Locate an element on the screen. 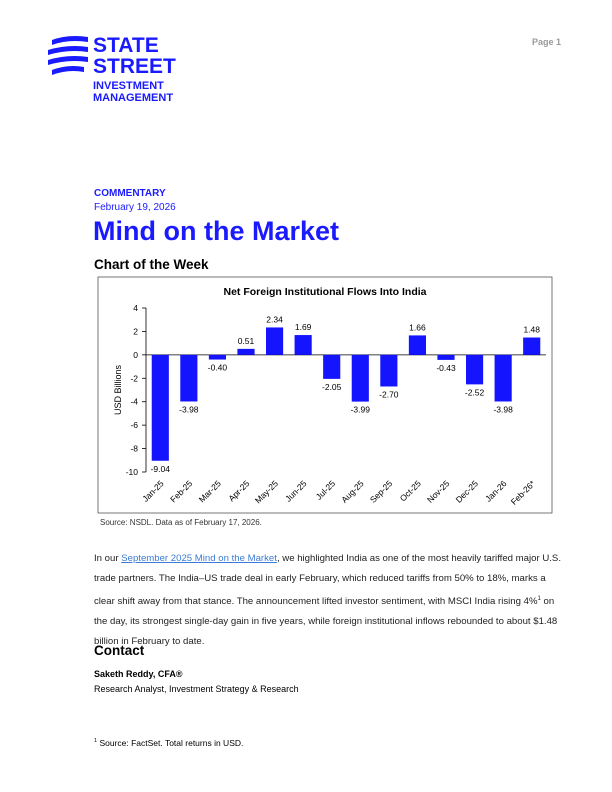 The image size is (612, 792). link: September 2025 Mind on the Market is located at coordinates (199, 558).